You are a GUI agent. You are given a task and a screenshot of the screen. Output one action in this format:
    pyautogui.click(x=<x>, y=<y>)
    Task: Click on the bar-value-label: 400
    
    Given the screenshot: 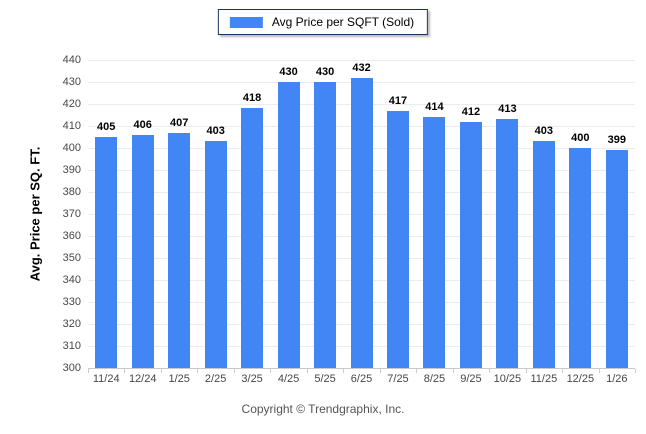 What is the action you would take?
    pyautogui.click(x=580, y=138)
    